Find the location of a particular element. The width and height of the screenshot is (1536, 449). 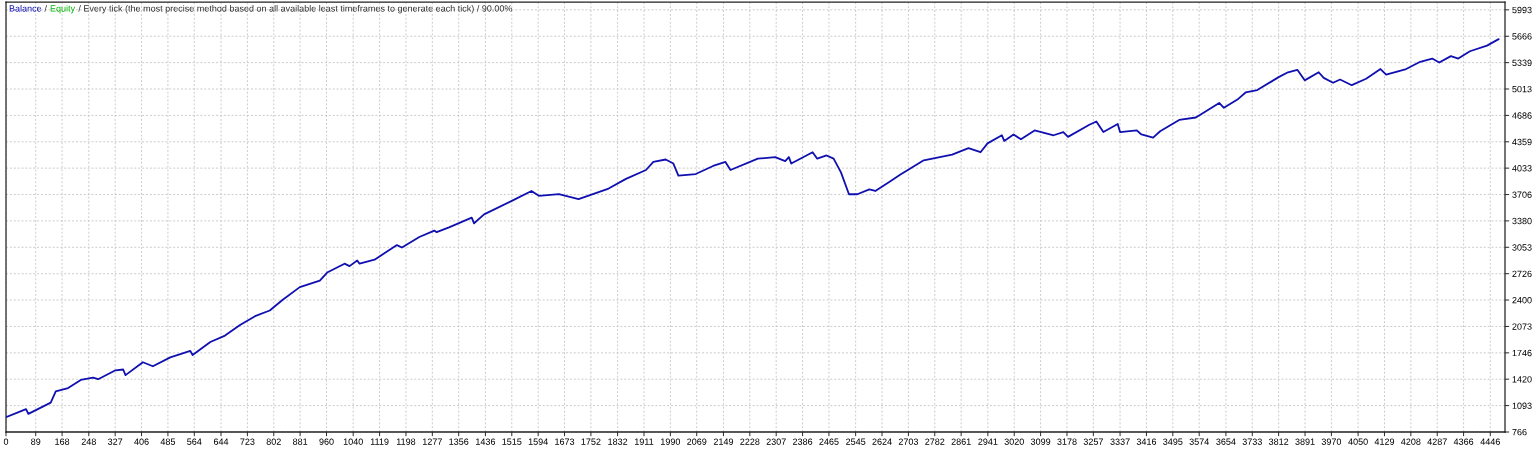

y-tick-label: 4359 is located at coordinates (1522, 142).